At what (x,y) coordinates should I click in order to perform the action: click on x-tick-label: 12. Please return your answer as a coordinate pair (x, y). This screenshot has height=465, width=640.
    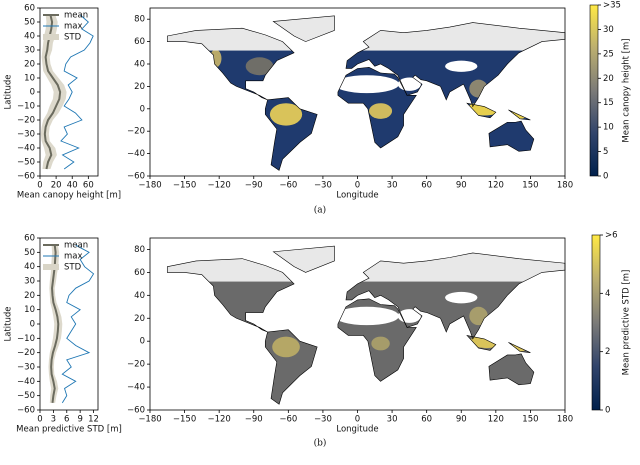
    Looking at the image, I should click on (93, 420).